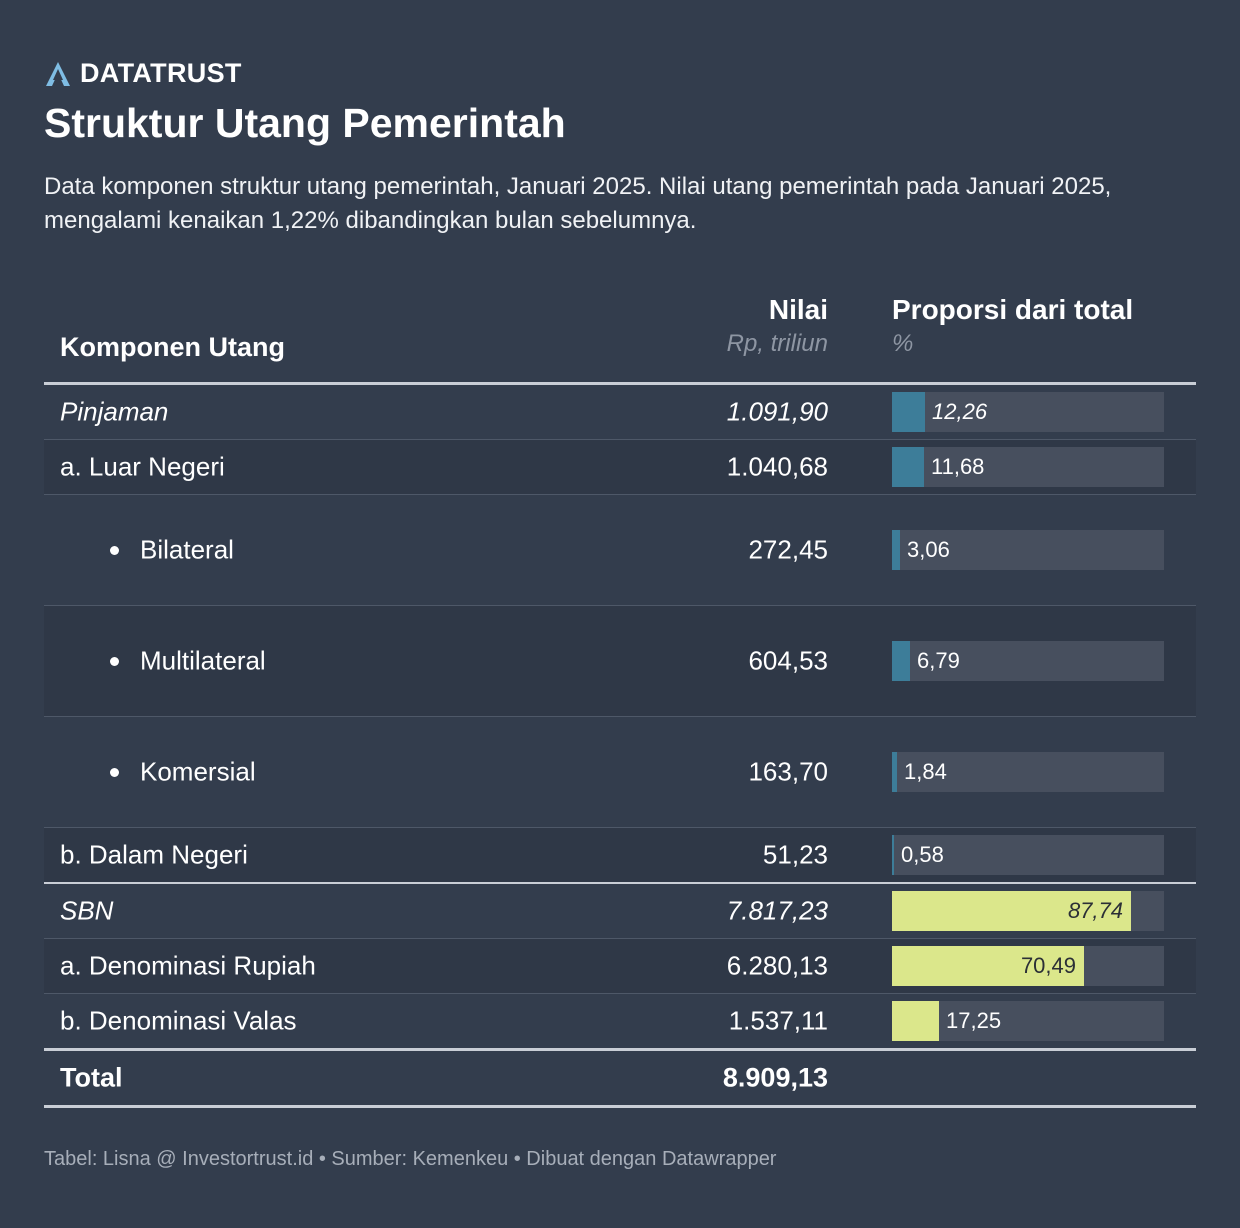 Image resolution: width=1240 pixels, height=1228 pixels. Describe the element at coordinates (1012, 326) in the screenshot. I see `header-share: Proporsi dari total %` at that location.